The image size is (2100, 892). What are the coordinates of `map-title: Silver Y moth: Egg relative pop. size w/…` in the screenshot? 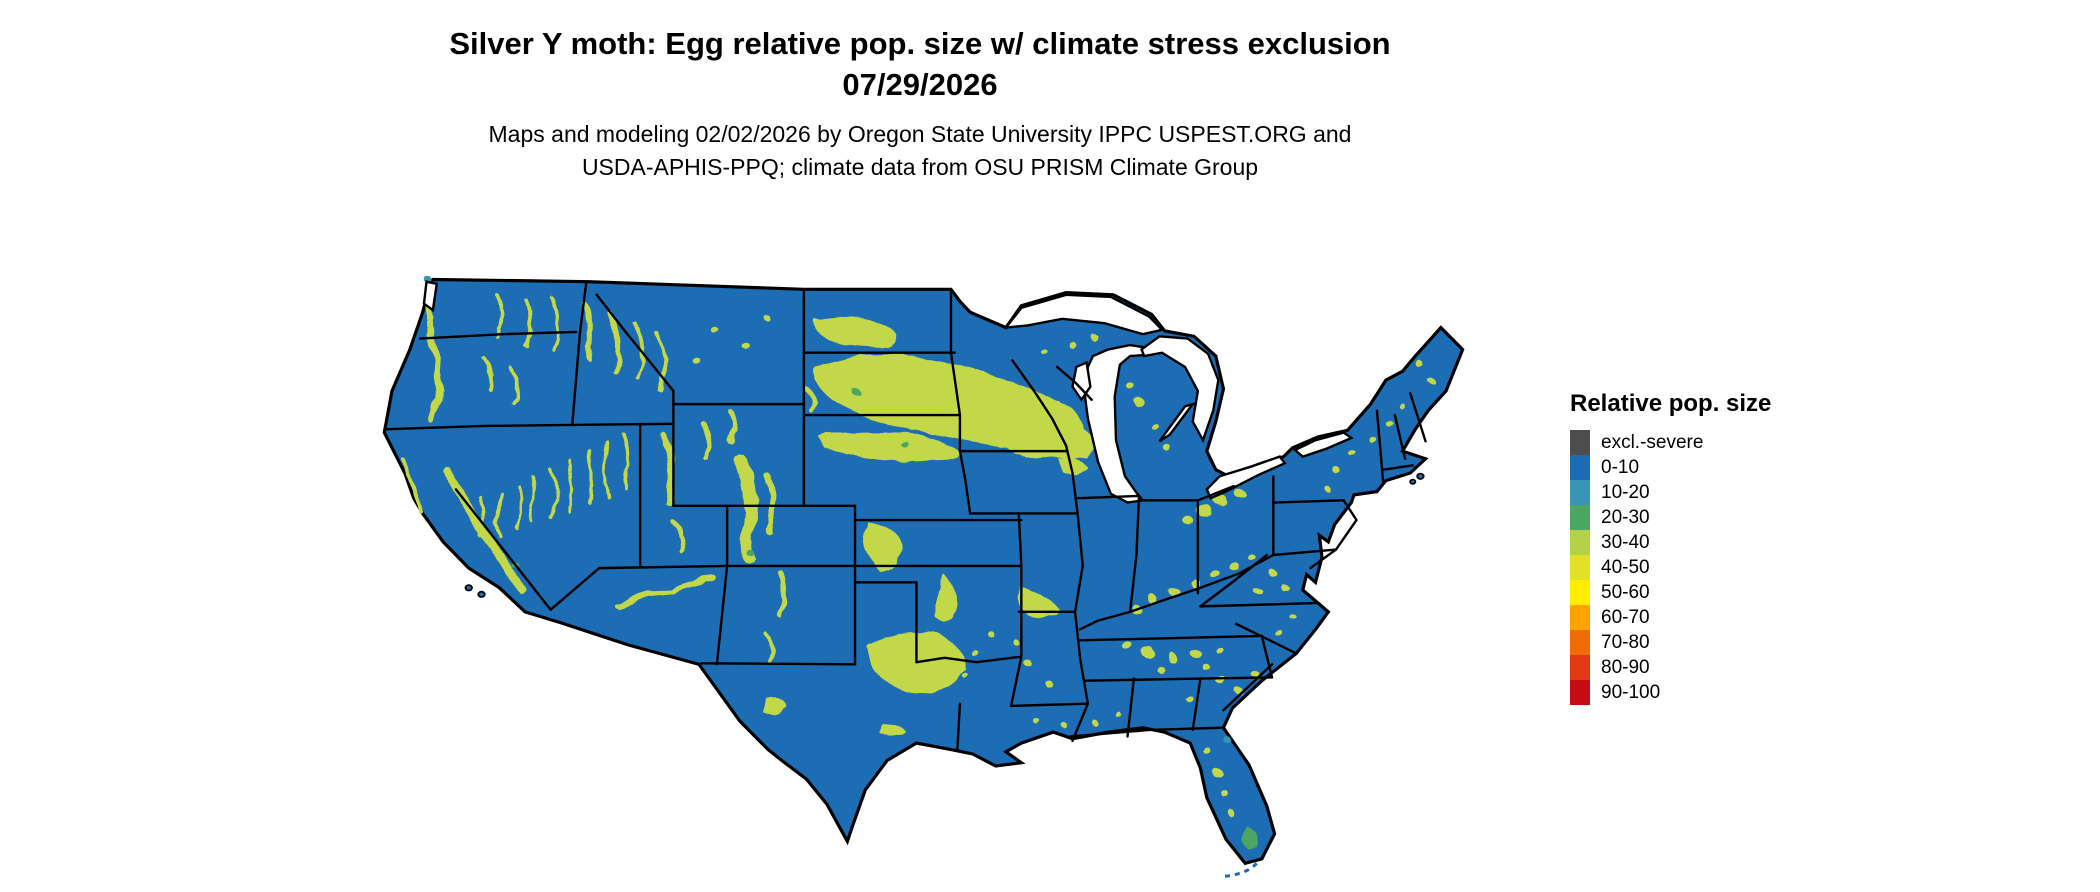 It's located at (920, 43).